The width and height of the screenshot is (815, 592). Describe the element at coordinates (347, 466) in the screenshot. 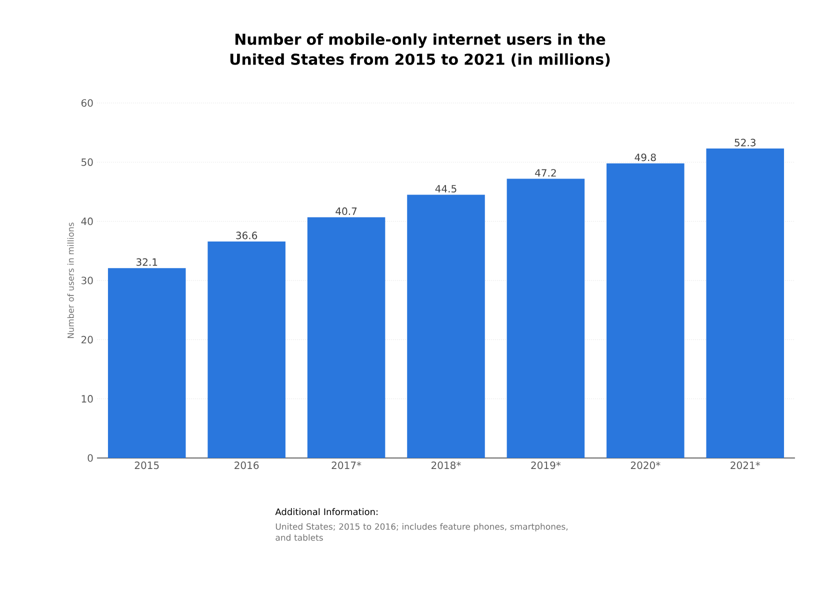

I see `x-tick-label: 2017*` at that location.